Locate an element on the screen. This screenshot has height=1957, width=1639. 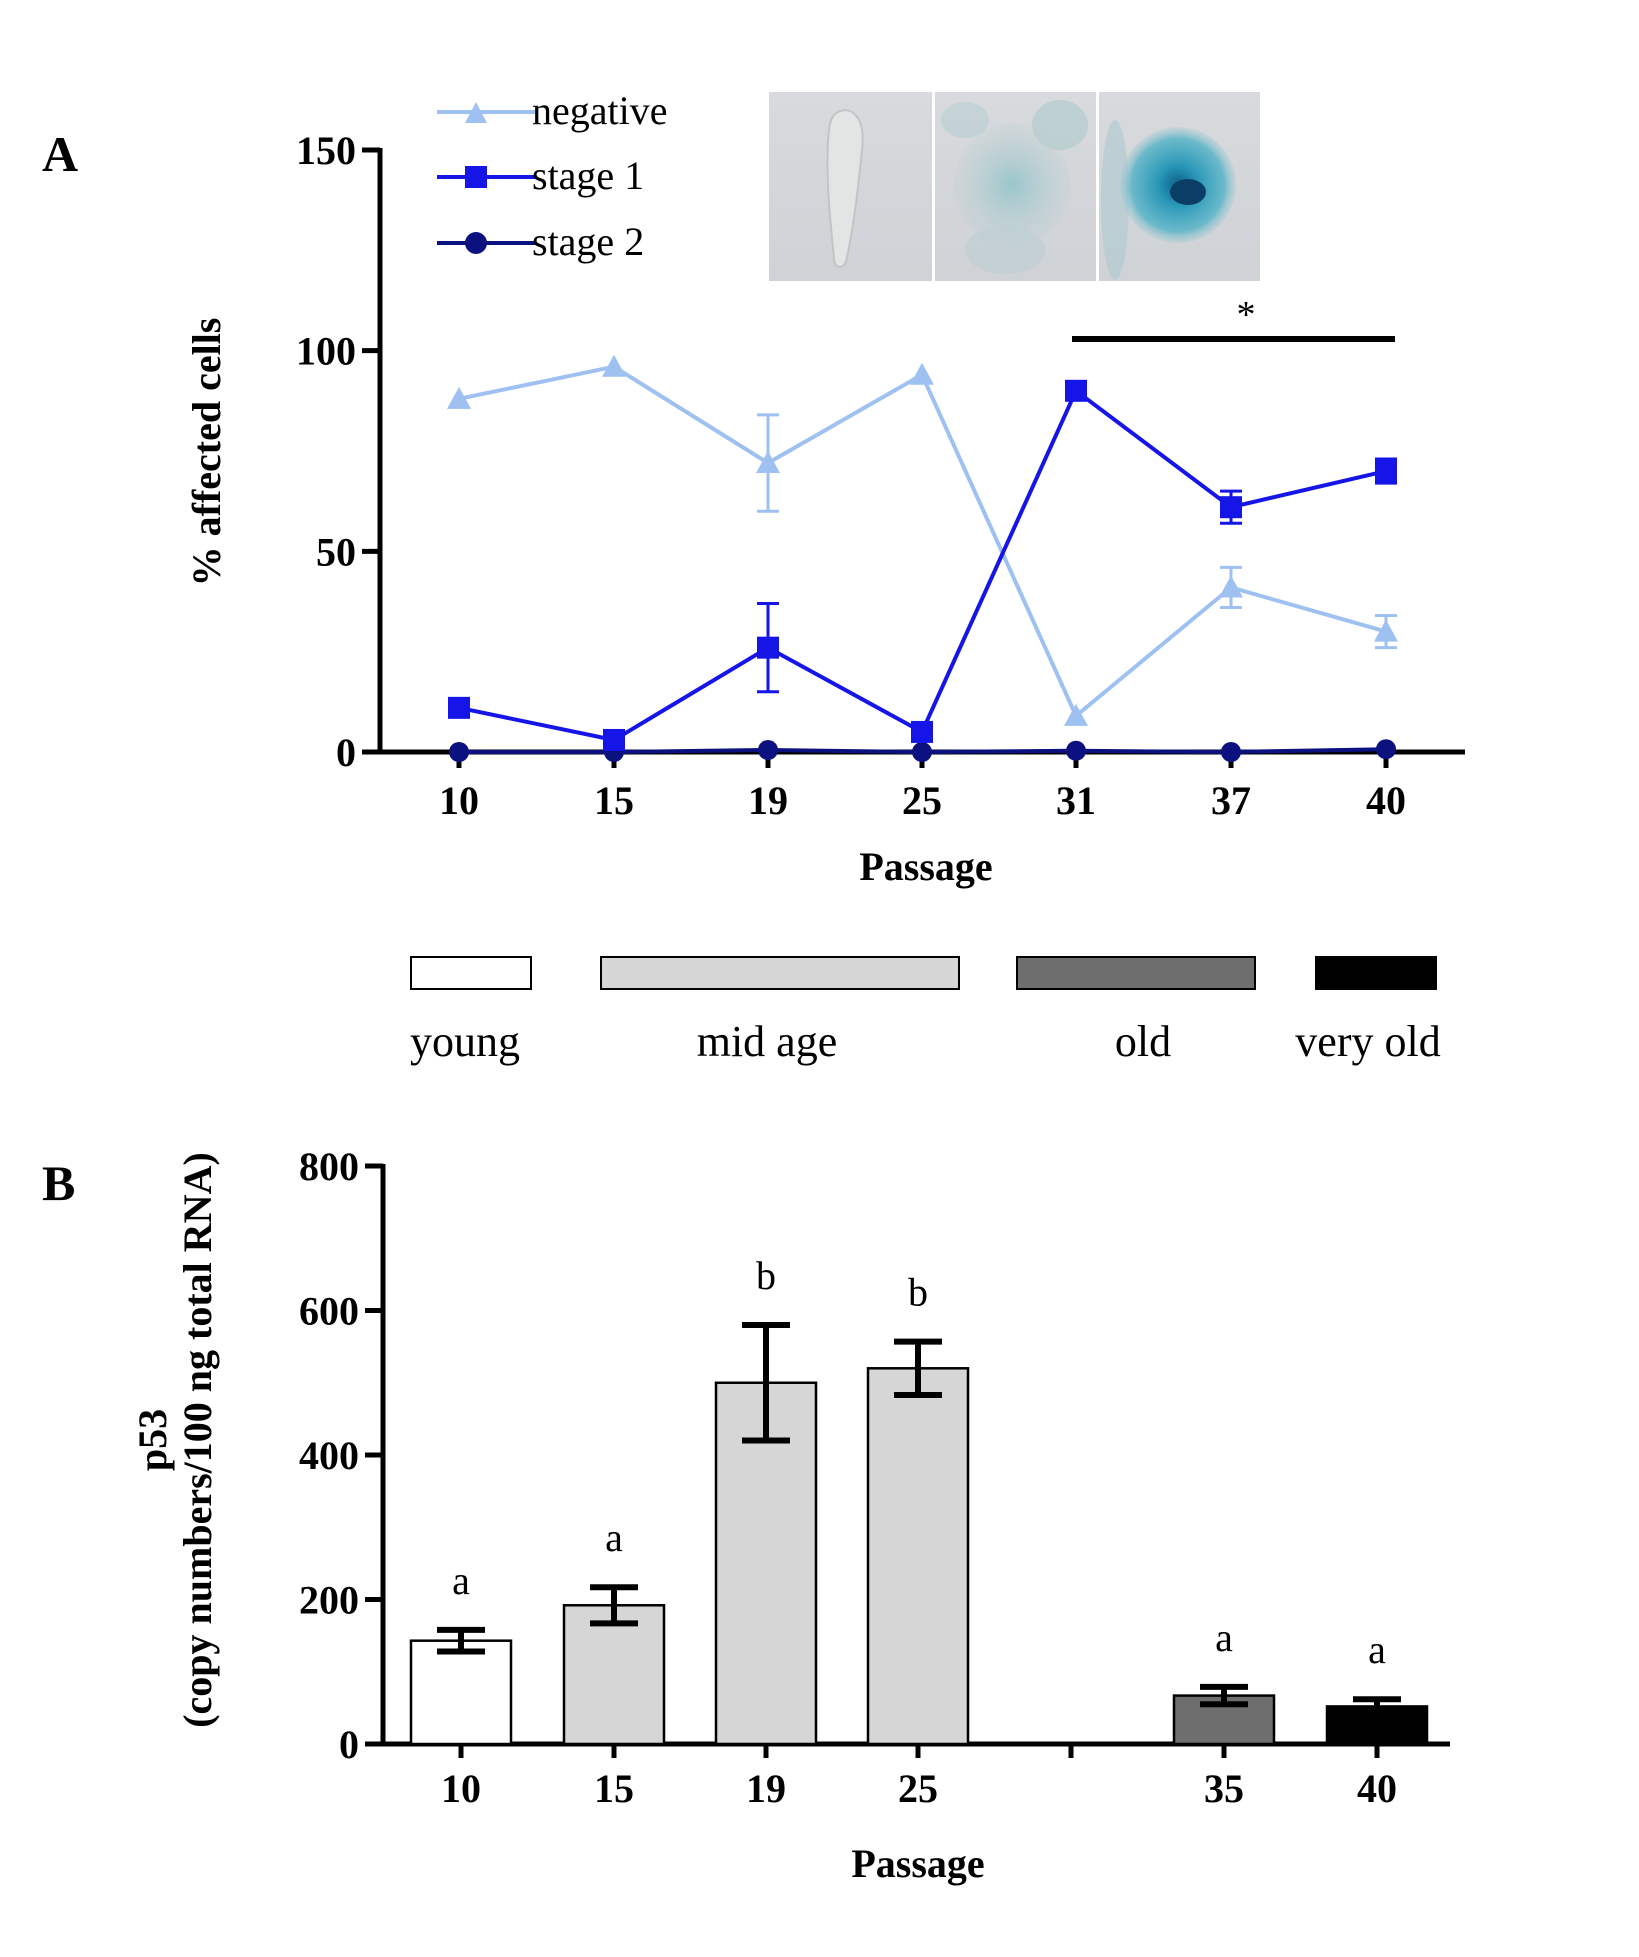
cell-stage2-photo is located at coordinates (1179, 186).